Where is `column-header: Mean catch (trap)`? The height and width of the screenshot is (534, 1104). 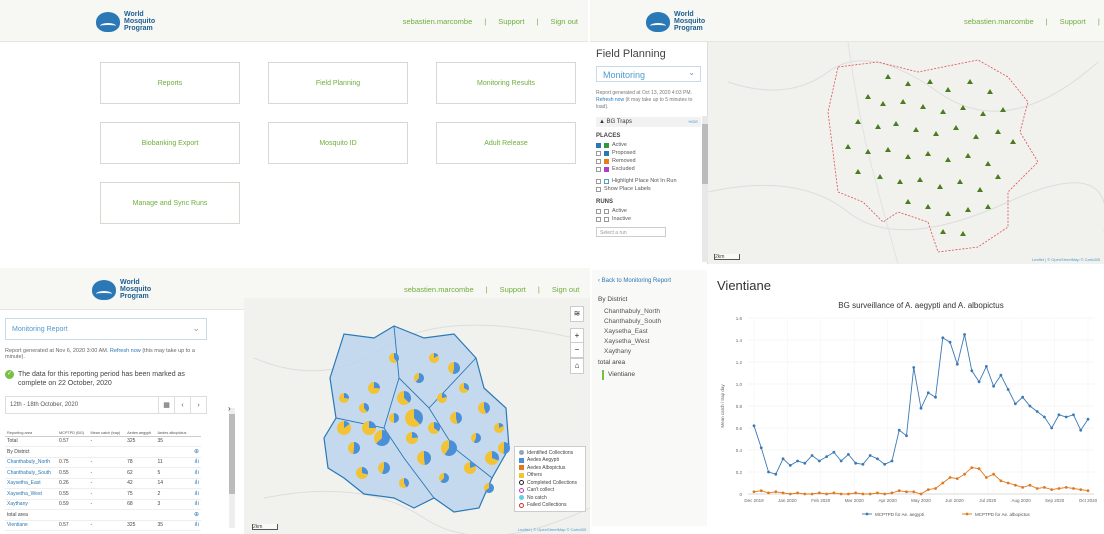 column-header: Mean catch (trap) is located at coordinates (107, 428).